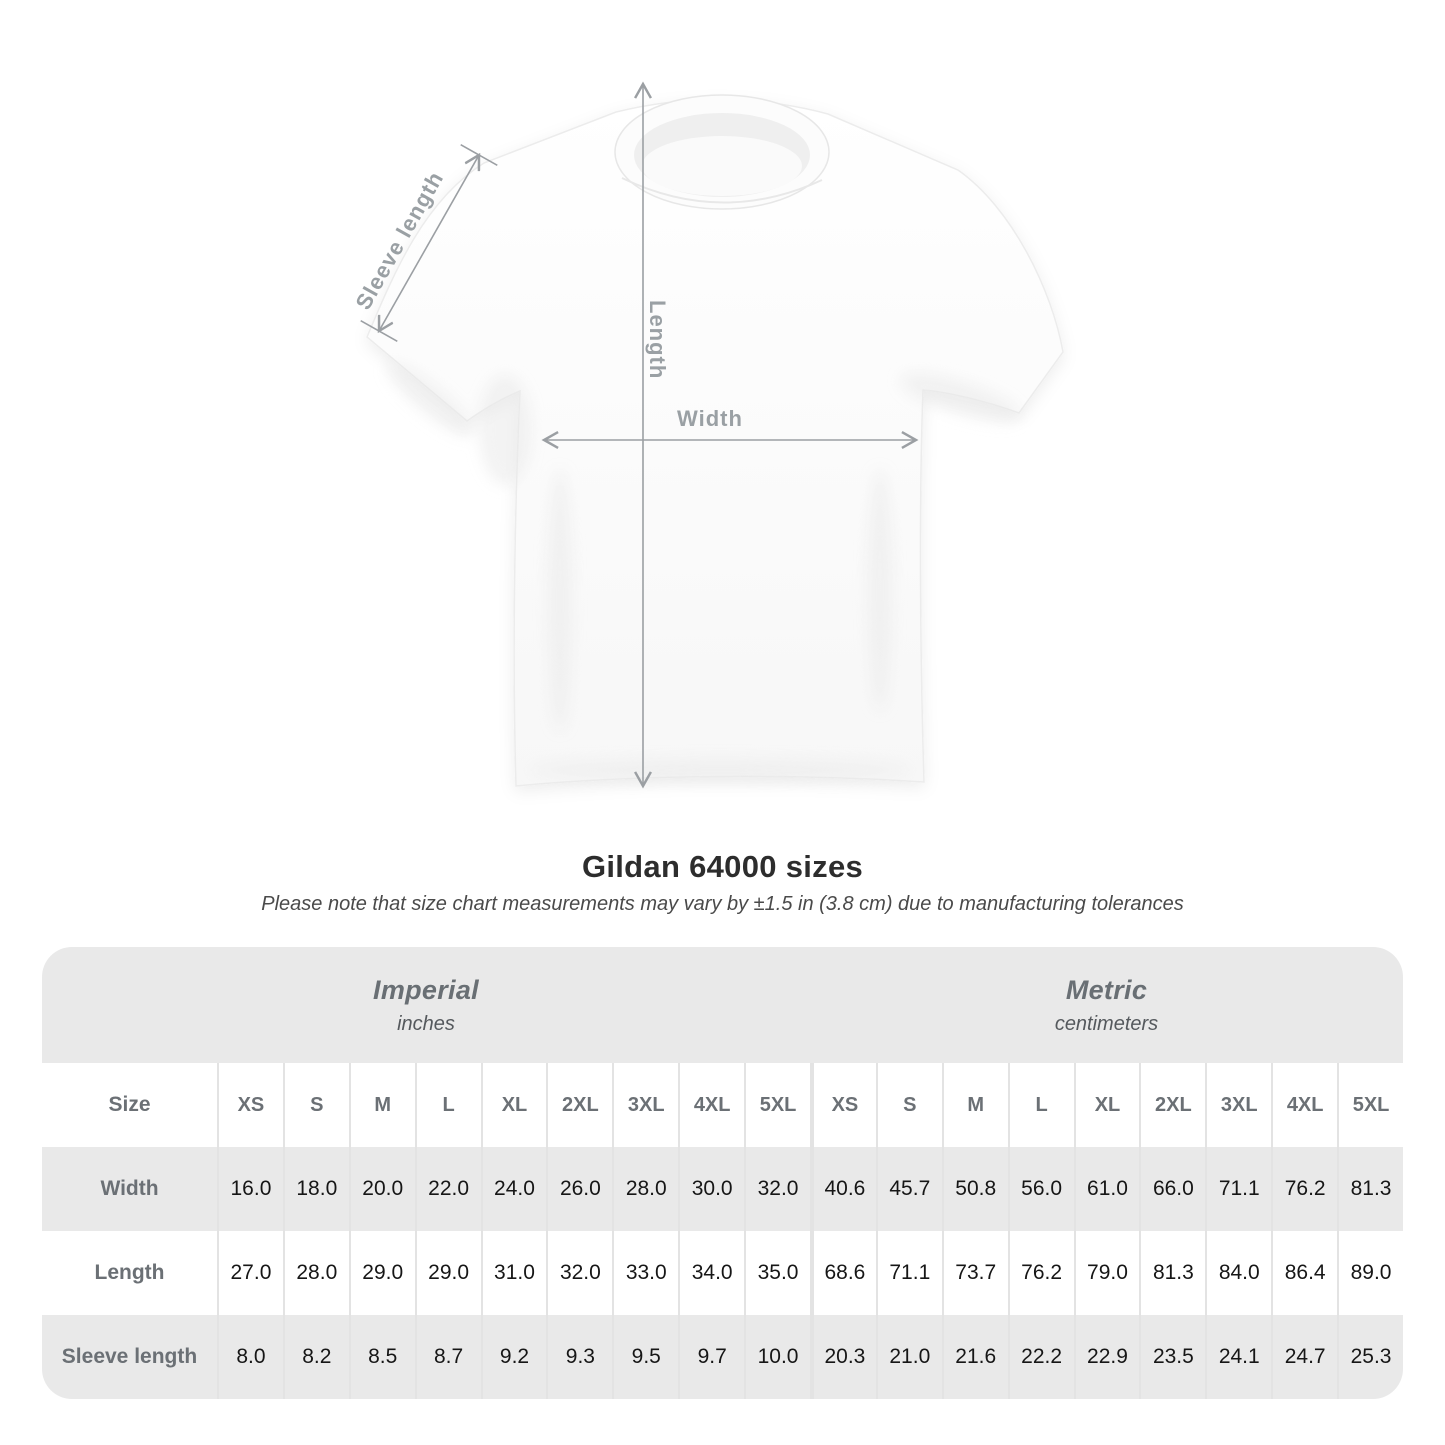 The image size is (1445, 1445). Describe the element at coordinates (645, 1105) in the screenshot. I see `size-col-header-imperial-3xl: 3XL` at that location.